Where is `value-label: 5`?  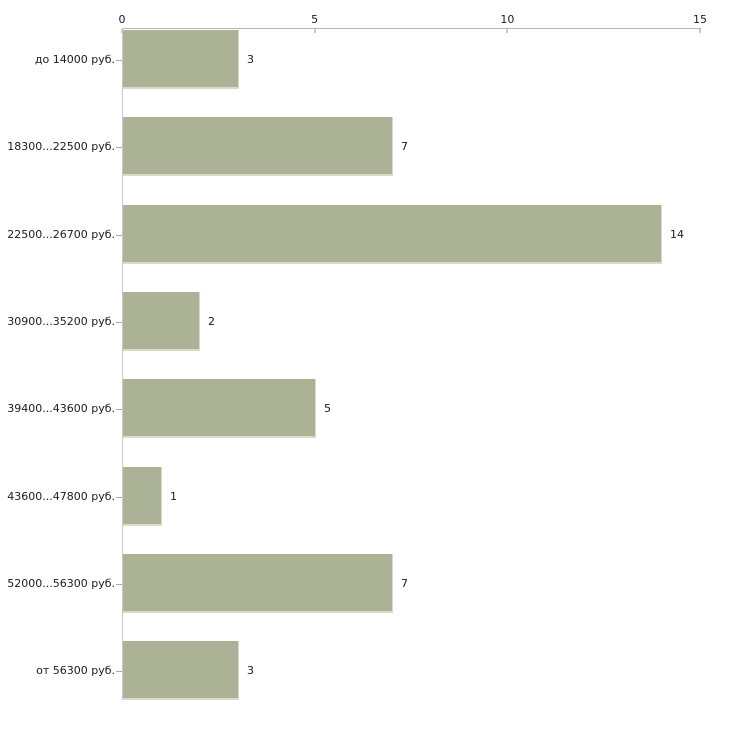 value-label: 5 is located at coordinates (327, 408).